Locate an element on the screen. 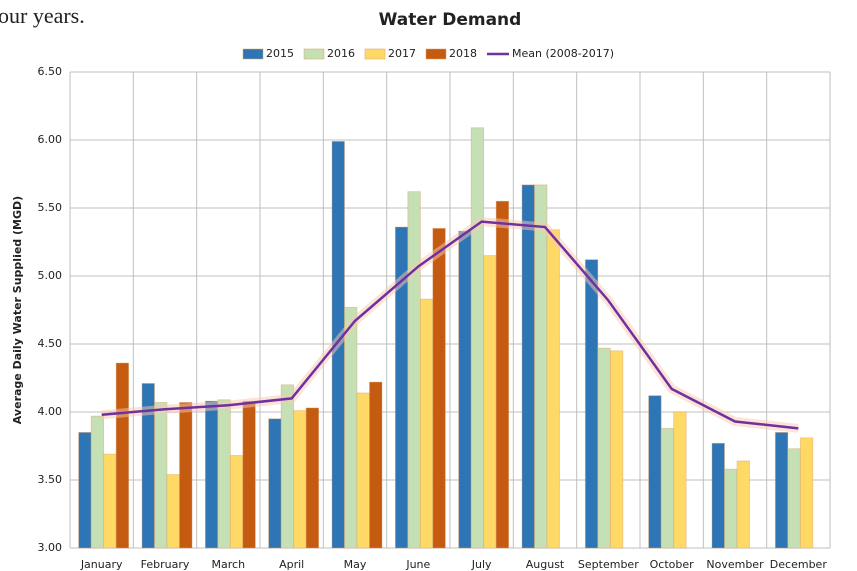 The image size is (857, 571). x-tick-label: May is located at coordinates (355, 564).